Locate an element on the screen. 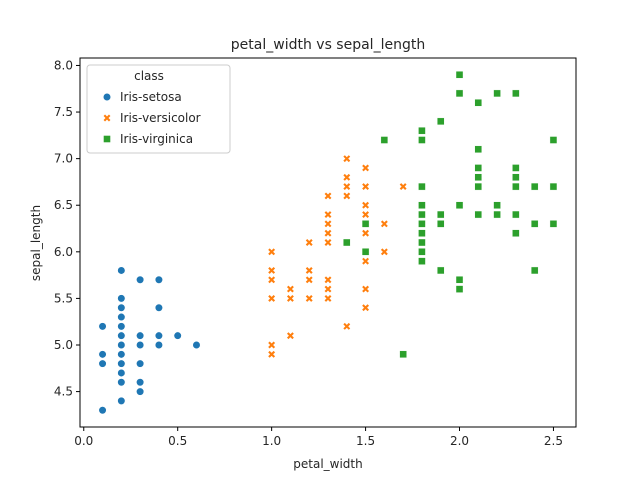 Image resolution: width=640 pixels, height=480 pixels. y-tick-label: 4.5 is located at coordinates (63, 392).